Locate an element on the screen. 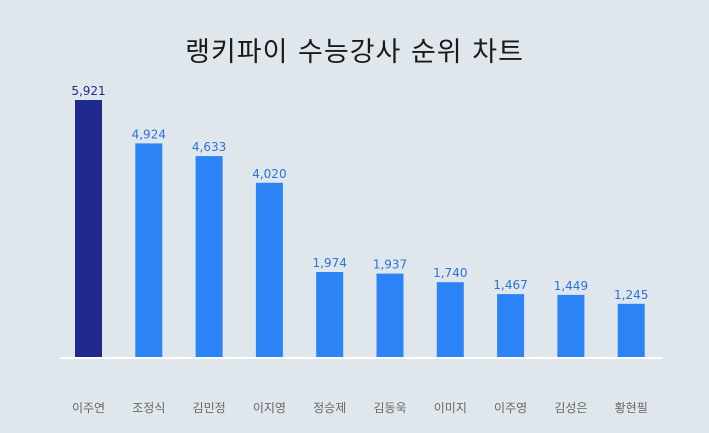 The width and height of the screenshot is (709, 433). category-label-1: 이주연 is located at coordinates (88, 408).